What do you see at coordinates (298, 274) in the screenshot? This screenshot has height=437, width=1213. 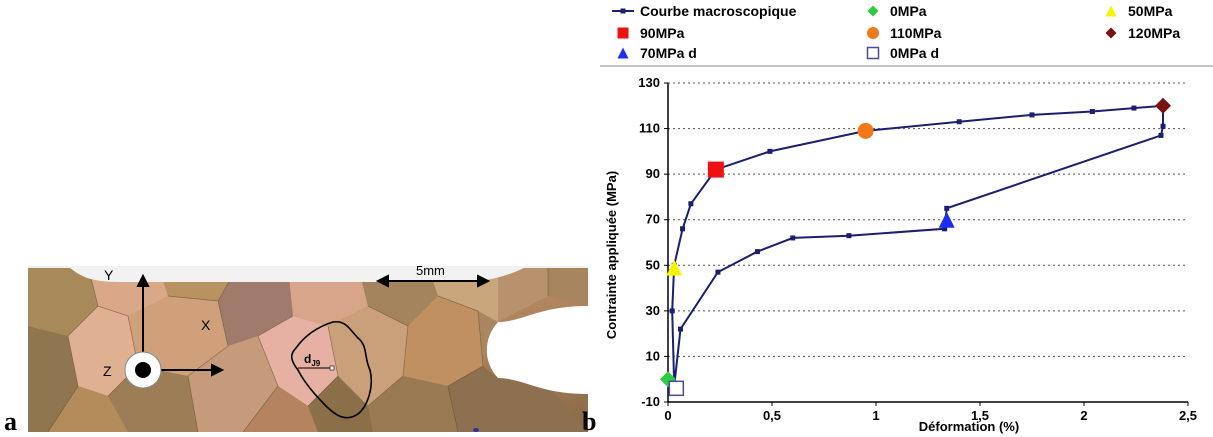 I see `specimen-top-edge` at bounding box center [298, 274].